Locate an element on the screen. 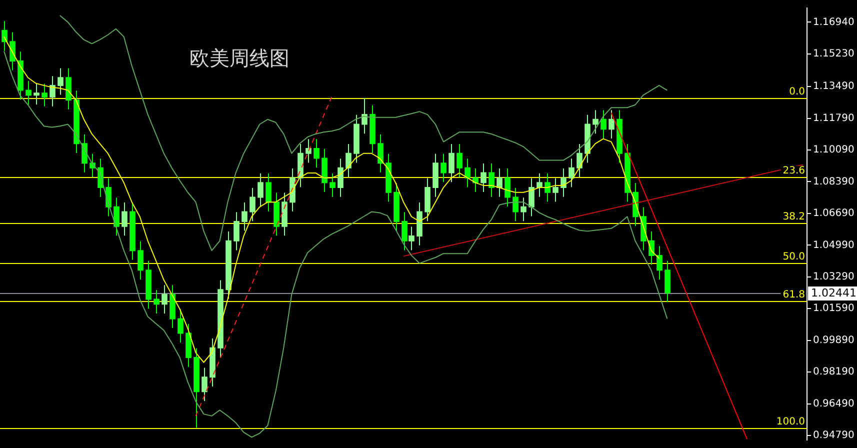 The image size is (857, 448). y-tick-label: 0.94790 is located at coordinates (833, 436).